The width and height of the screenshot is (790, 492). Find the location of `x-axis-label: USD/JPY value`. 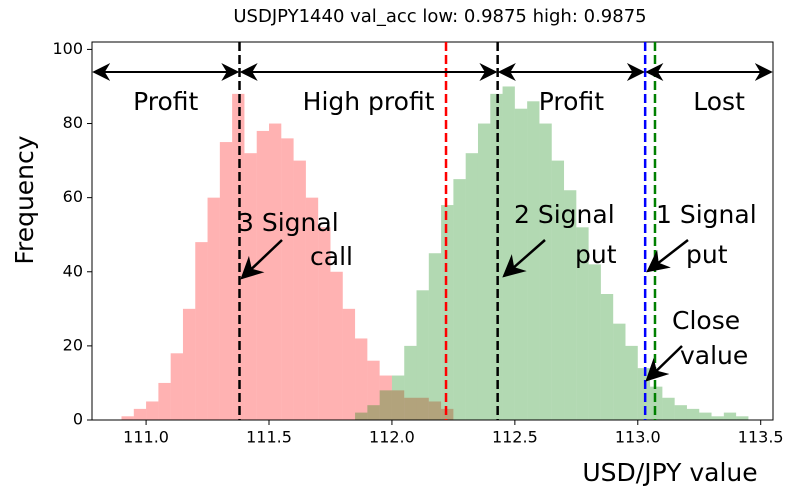

x-axis-label: USD/JPY value is located at coordinates (669, 472).